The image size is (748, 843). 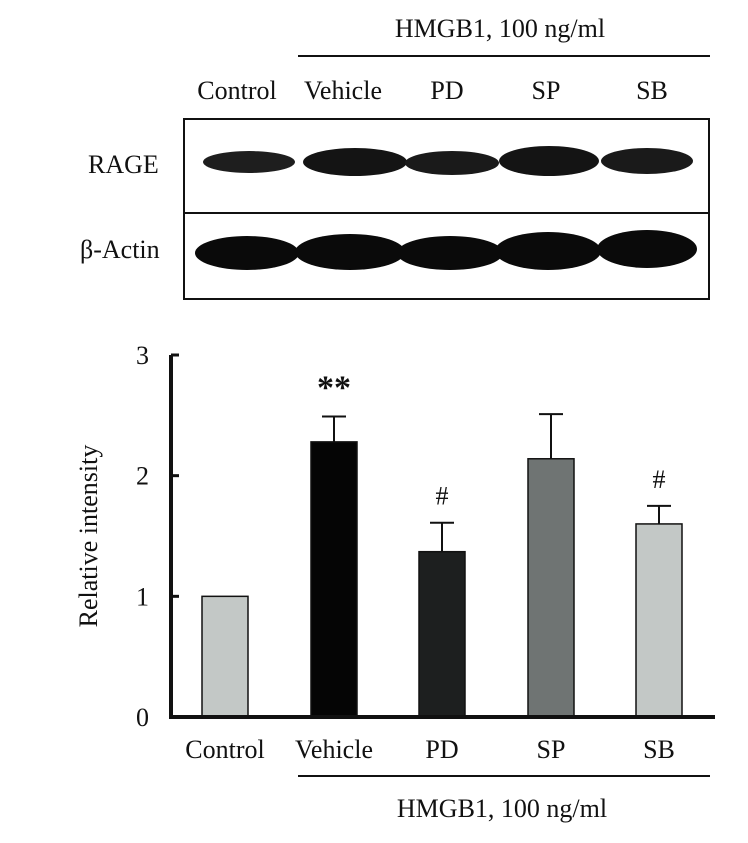 I want to click on x-tick-label-control: Control, so click(x=224, y=749).